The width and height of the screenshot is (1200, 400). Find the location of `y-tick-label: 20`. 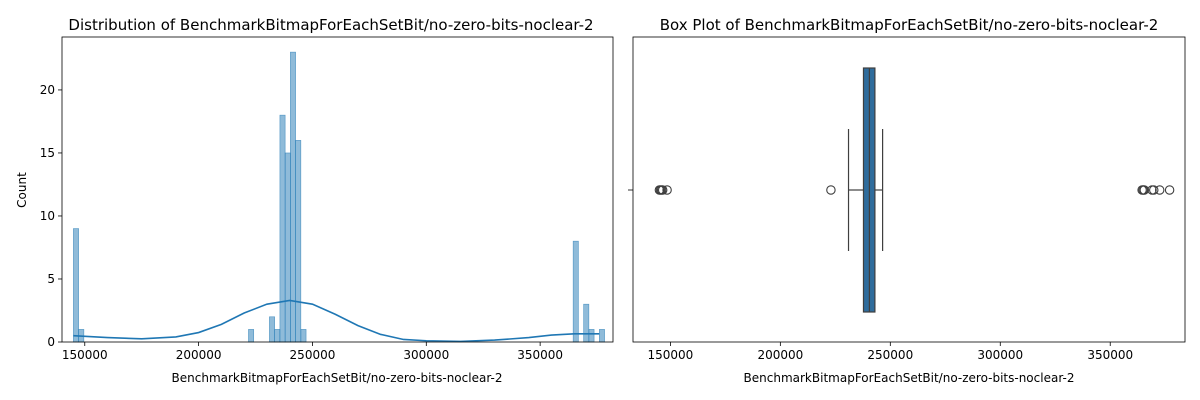

y-tick-label: 20 is located at coordinates (47, 90).